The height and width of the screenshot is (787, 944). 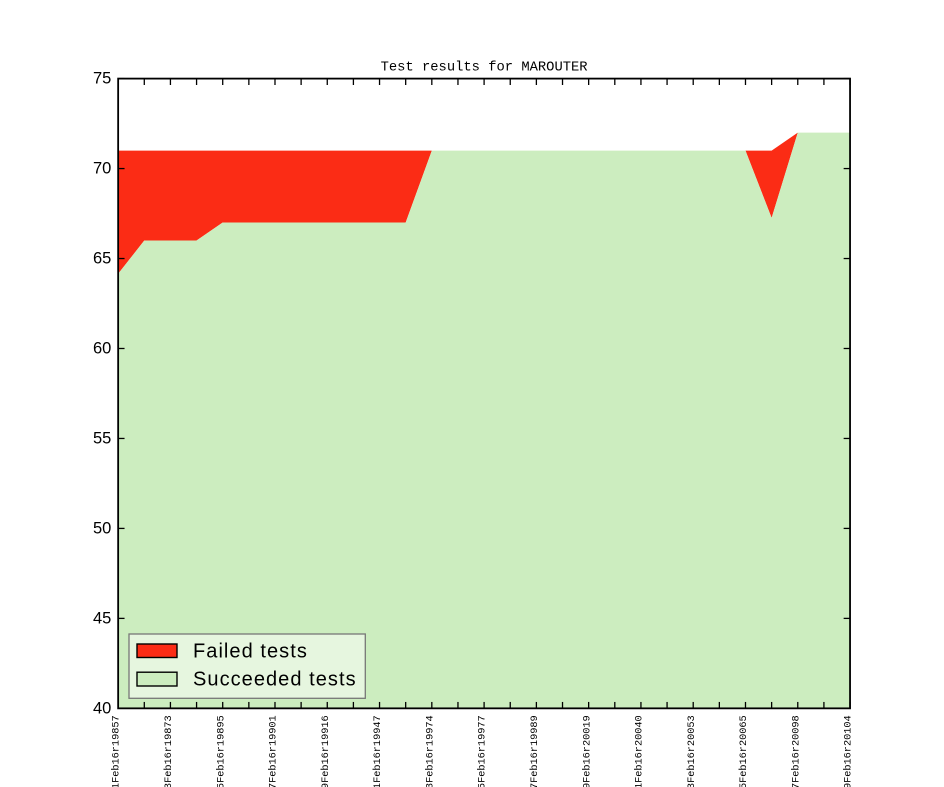 I want to click on svg-text: 40, so click(x=102, y=708).